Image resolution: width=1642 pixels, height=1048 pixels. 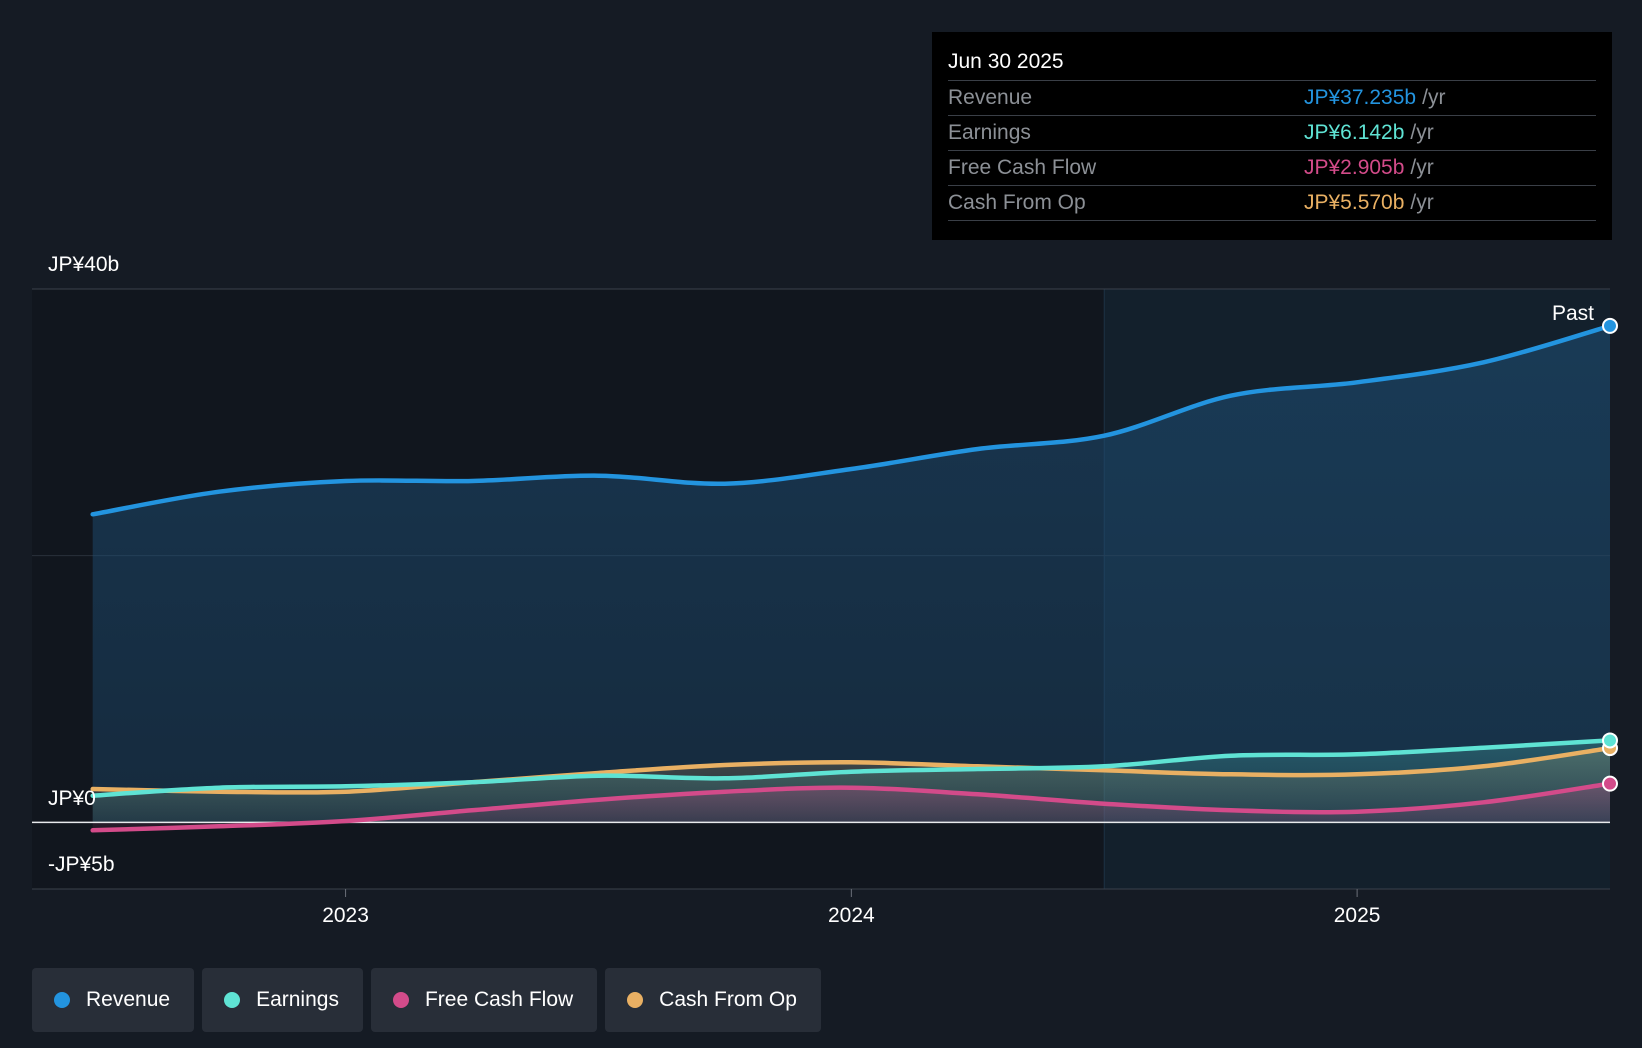 I want to click on cash-from-op-line, so click(x=851, y=770).